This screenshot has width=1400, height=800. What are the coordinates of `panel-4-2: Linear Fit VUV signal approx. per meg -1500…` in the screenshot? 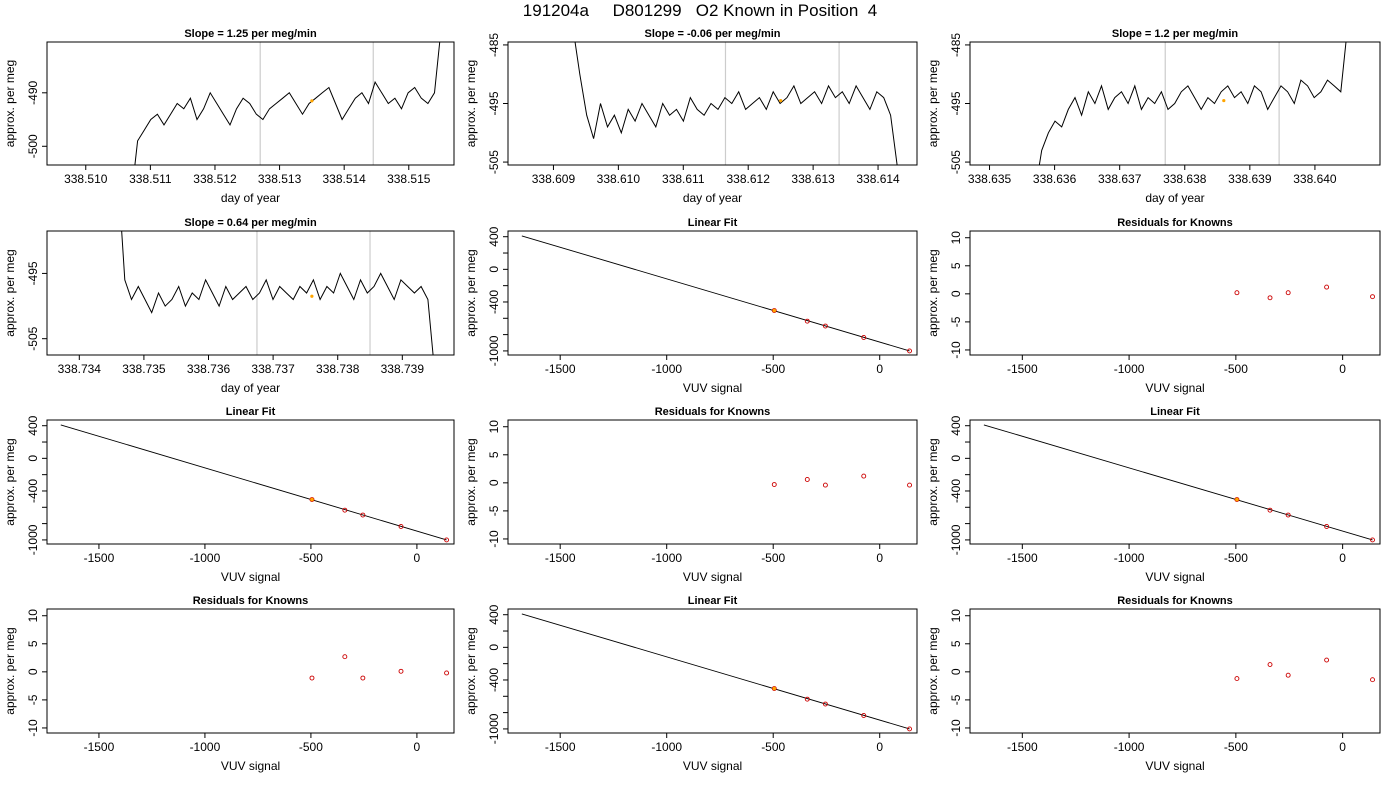 It's located at (691, 684).